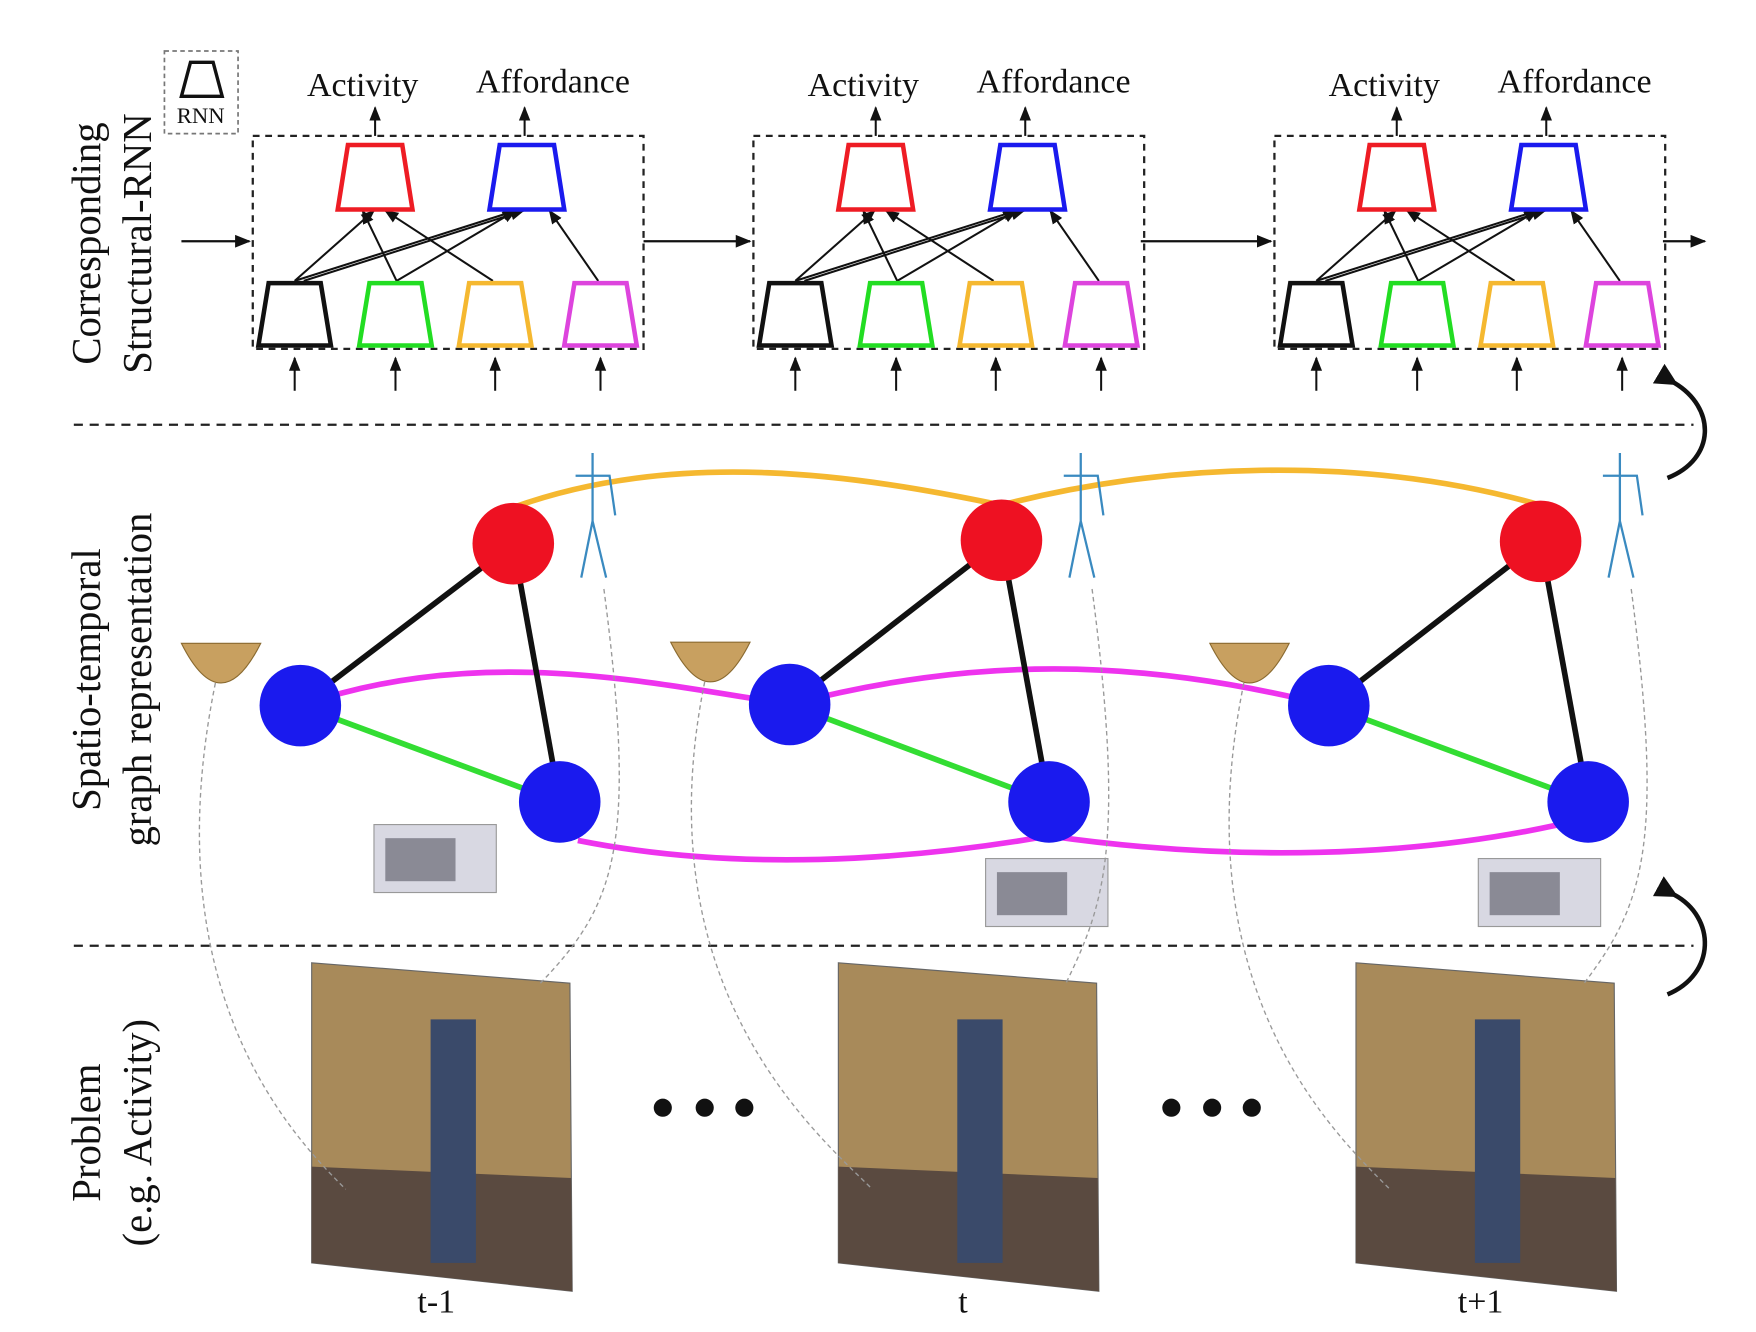  I want to click on row-label: Spatio-temporal, so click(86, 679).